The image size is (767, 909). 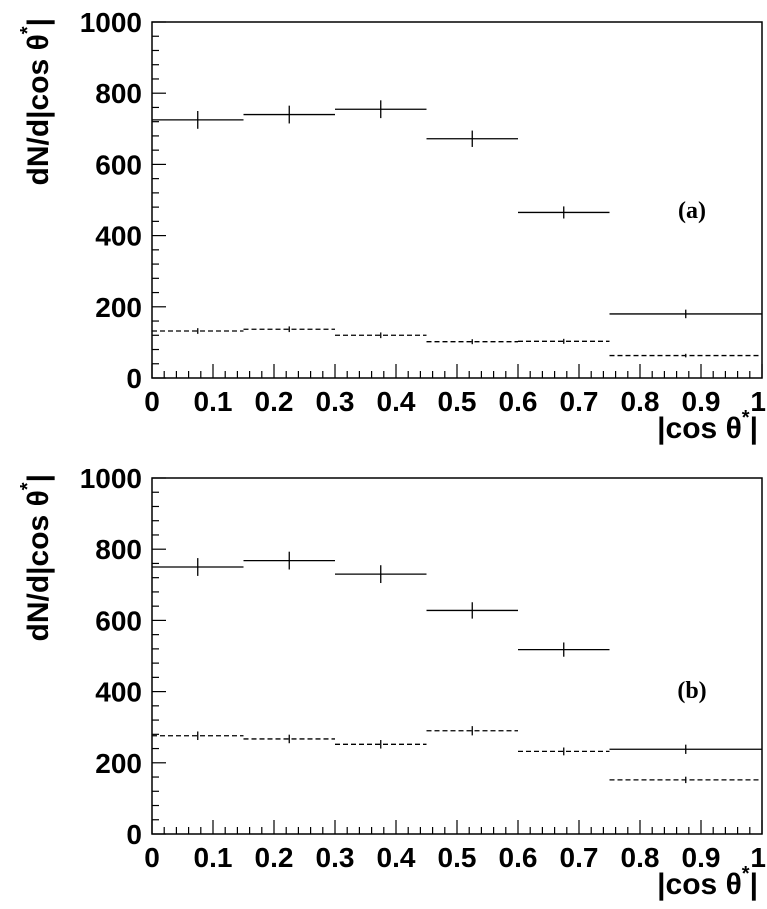 I want to click on panel-label: (a), so click(x=692, y=211).